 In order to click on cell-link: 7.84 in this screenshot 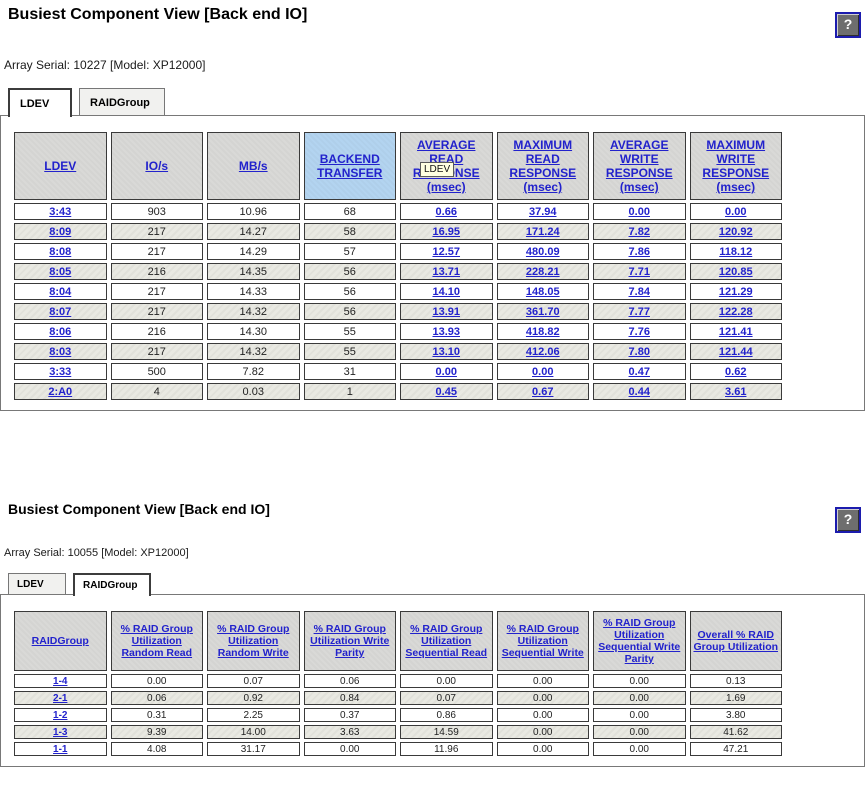, I will do `click(639, 291)`.